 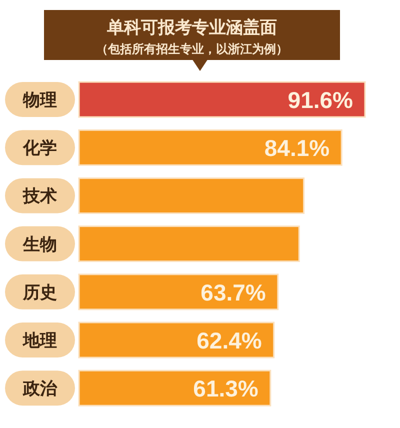 I want to click on title: 单科可报考专业涵盖面, so click(x=192, y=27).